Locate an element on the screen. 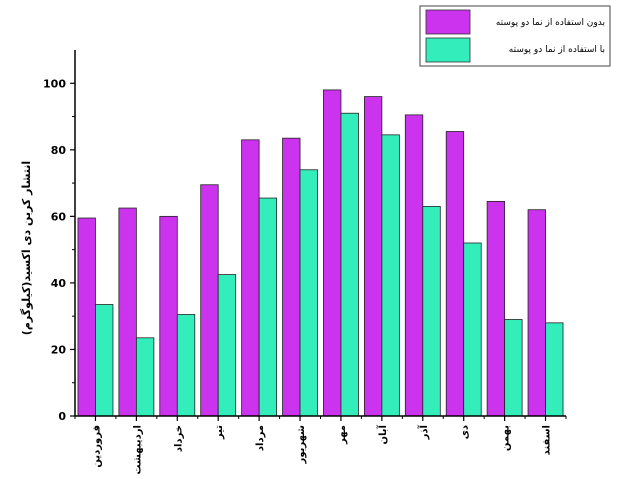 The height and width of the screenshot is (479, 617). x-tick-label: آذر is located at coordinates (423, 432).